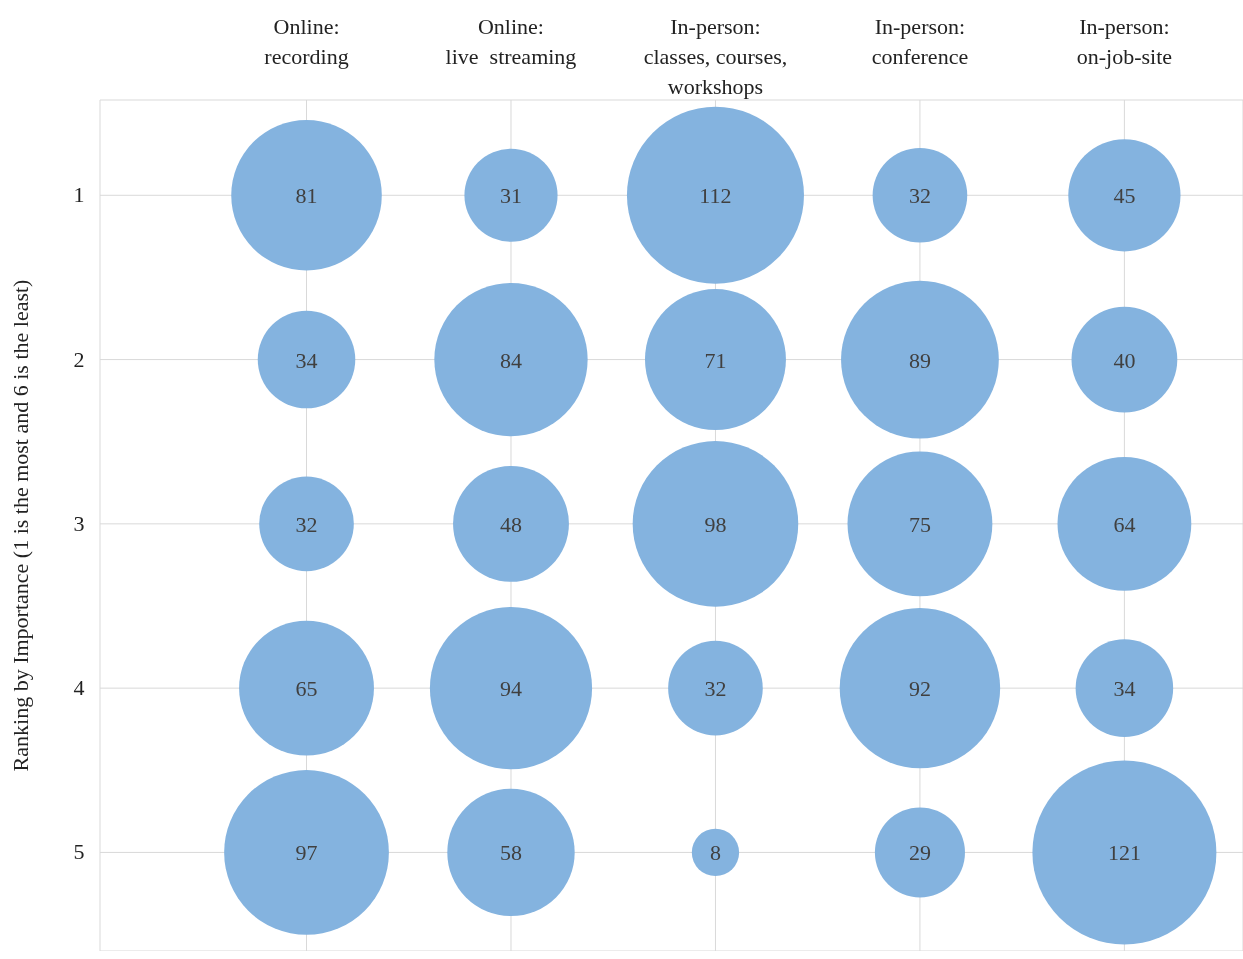  I want to click on data-label: 58, so click(510, 853).